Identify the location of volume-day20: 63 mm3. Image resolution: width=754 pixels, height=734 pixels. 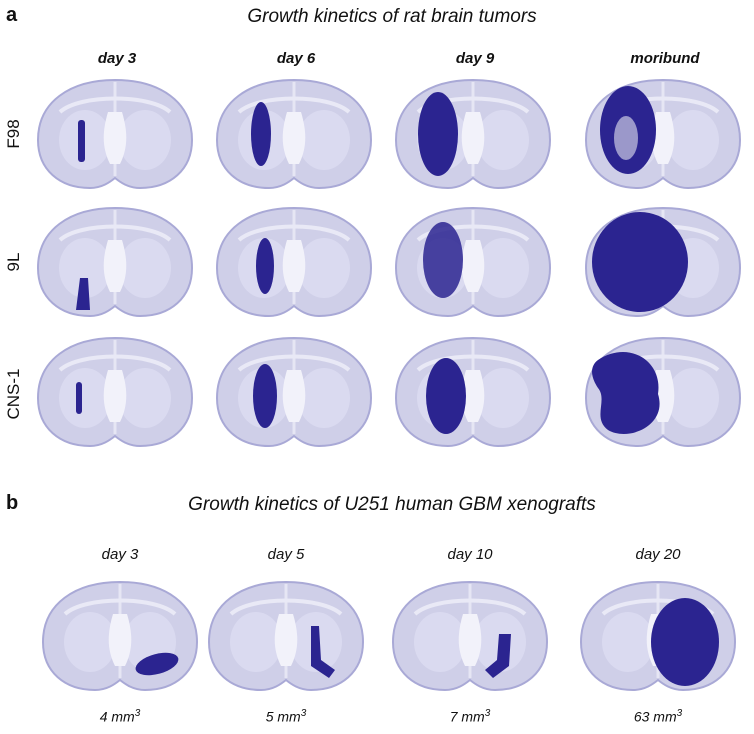
(658, 716).